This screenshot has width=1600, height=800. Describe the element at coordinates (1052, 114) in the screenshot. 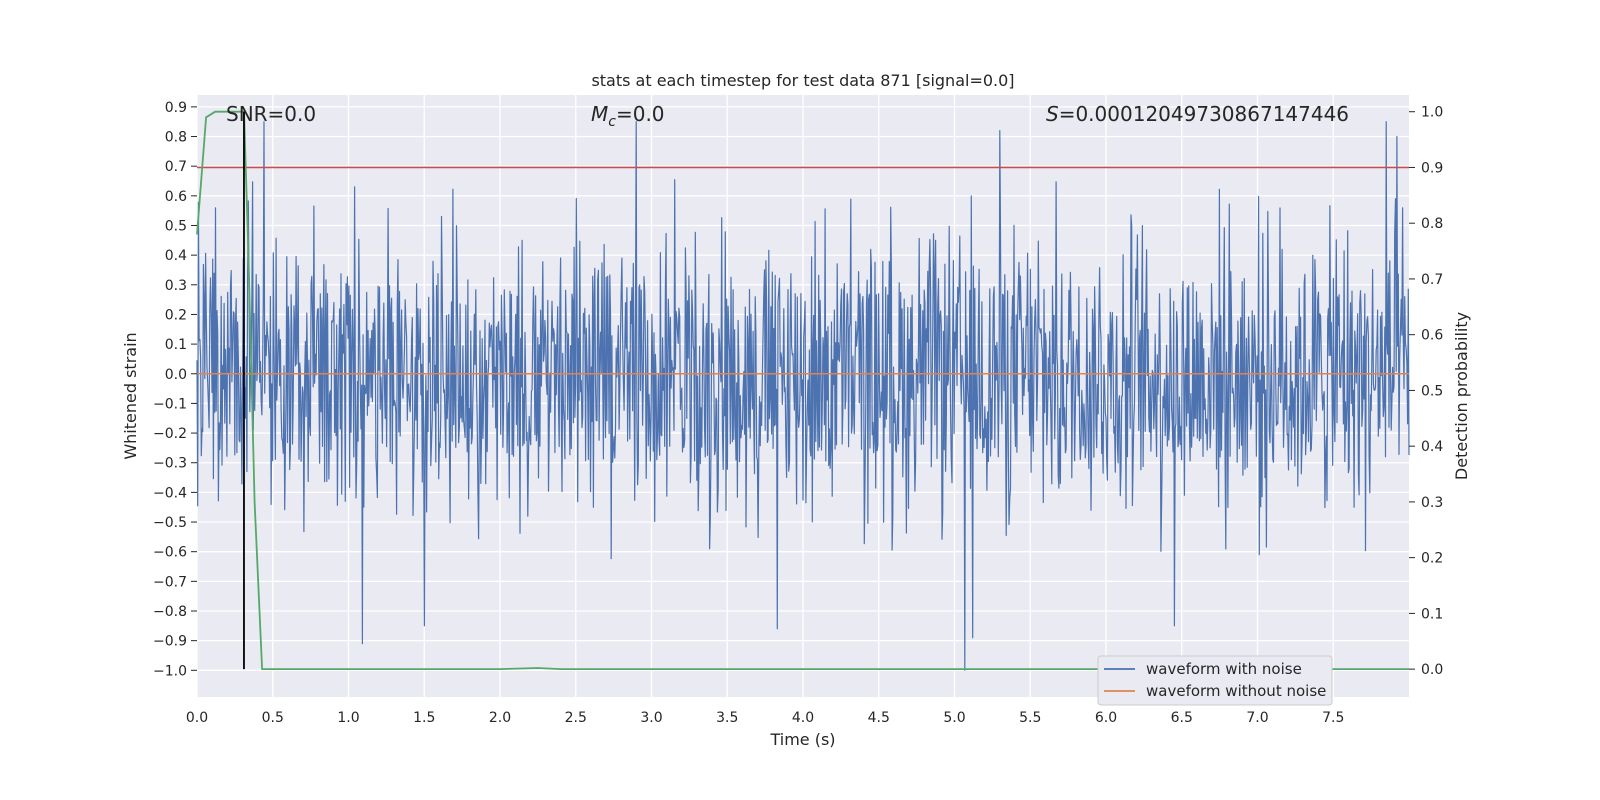

I see `s-symbol: S` at that location.